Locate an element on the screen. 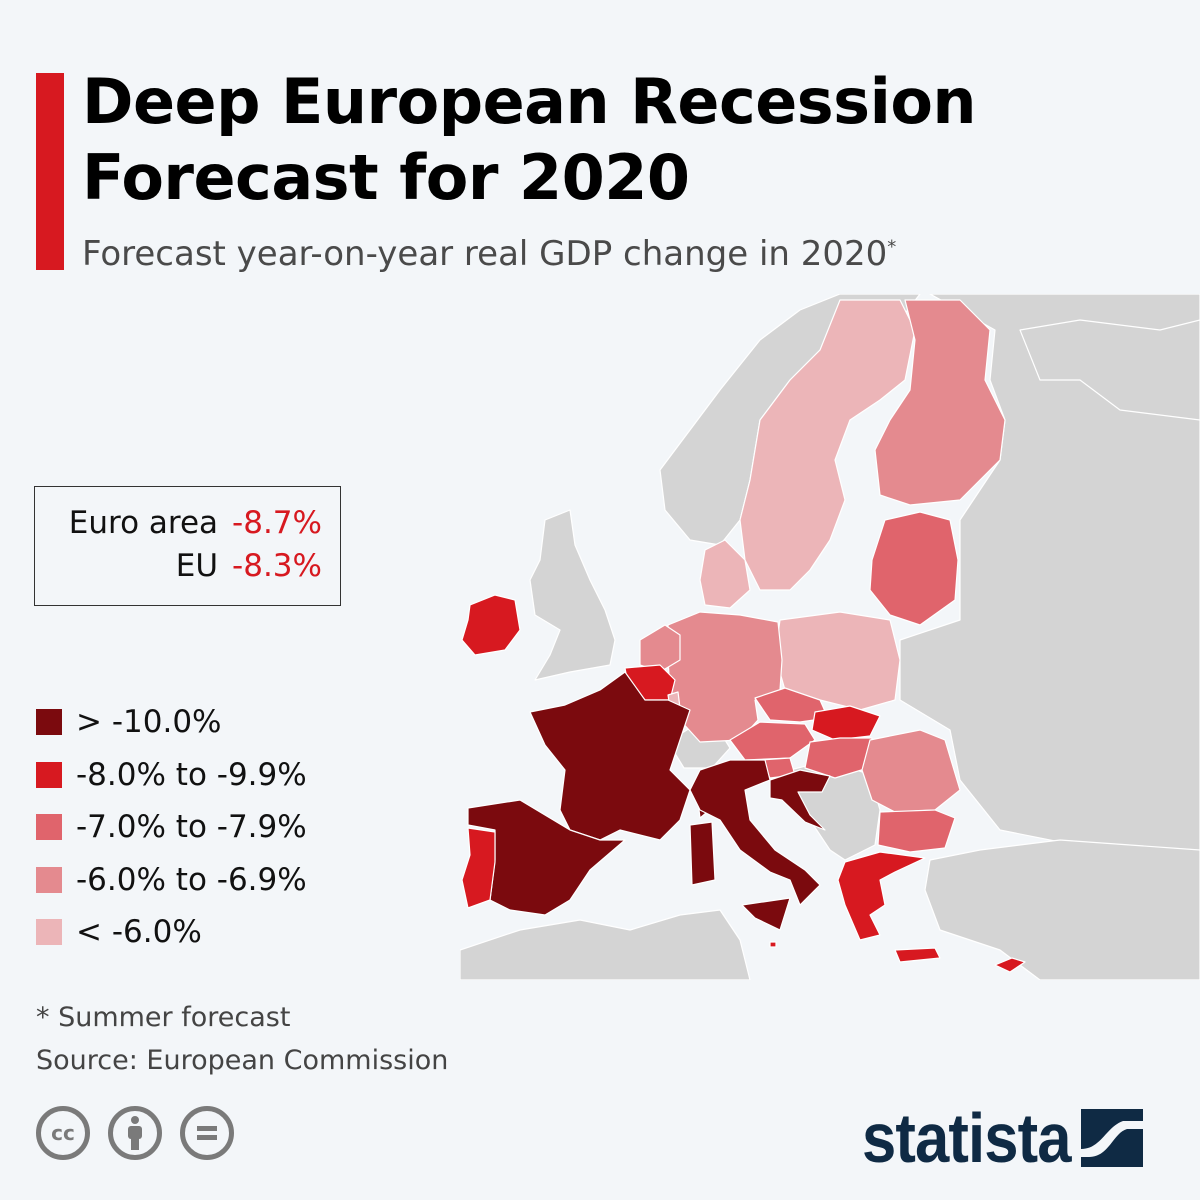 Image resolution: width=1200 pixels, height=1200 pixels. accent-bar is located at coordinates (50, 171).